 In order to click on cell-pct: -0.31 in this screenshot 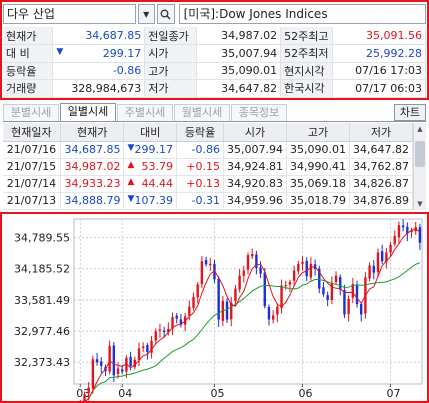, I will do `click(200, 201)`.